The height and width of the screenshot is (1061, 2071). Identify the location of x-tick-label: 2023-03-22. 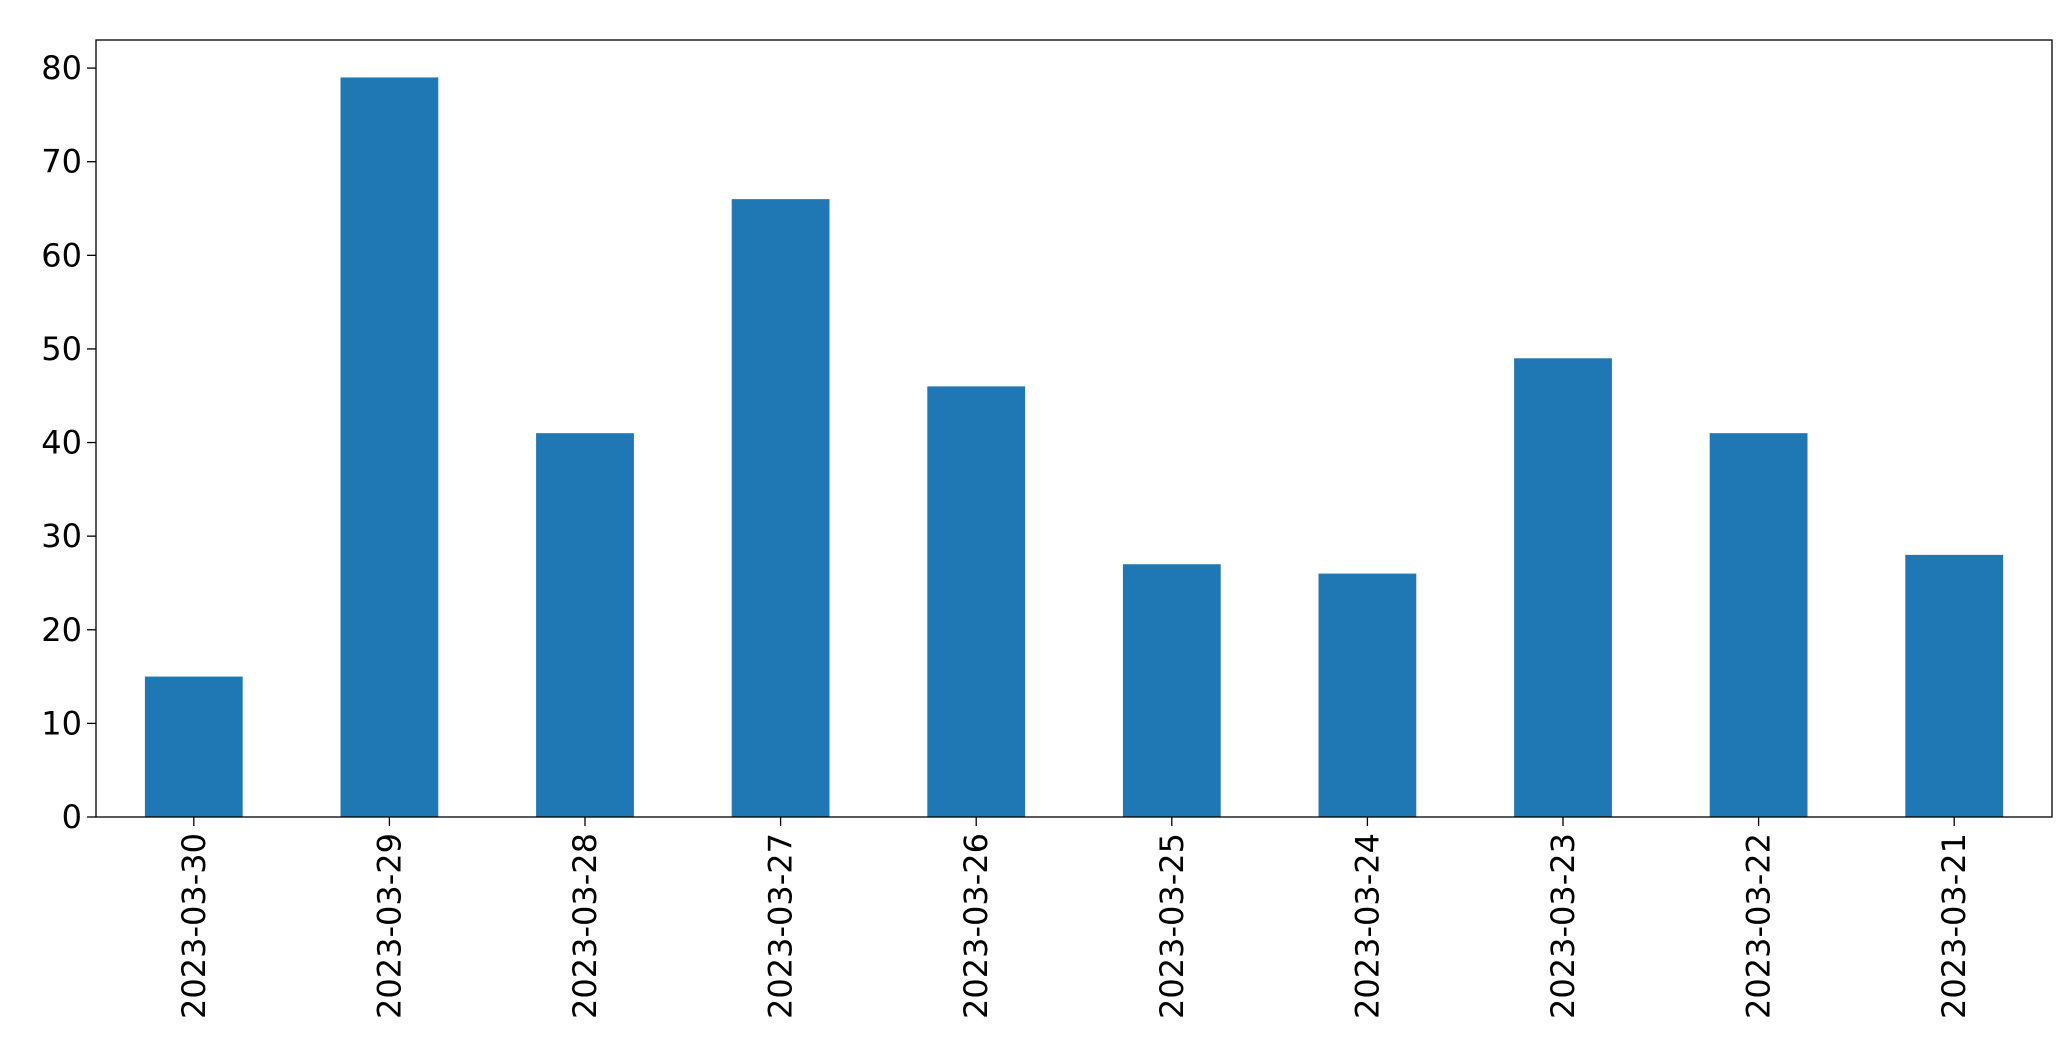
(1759, 926).